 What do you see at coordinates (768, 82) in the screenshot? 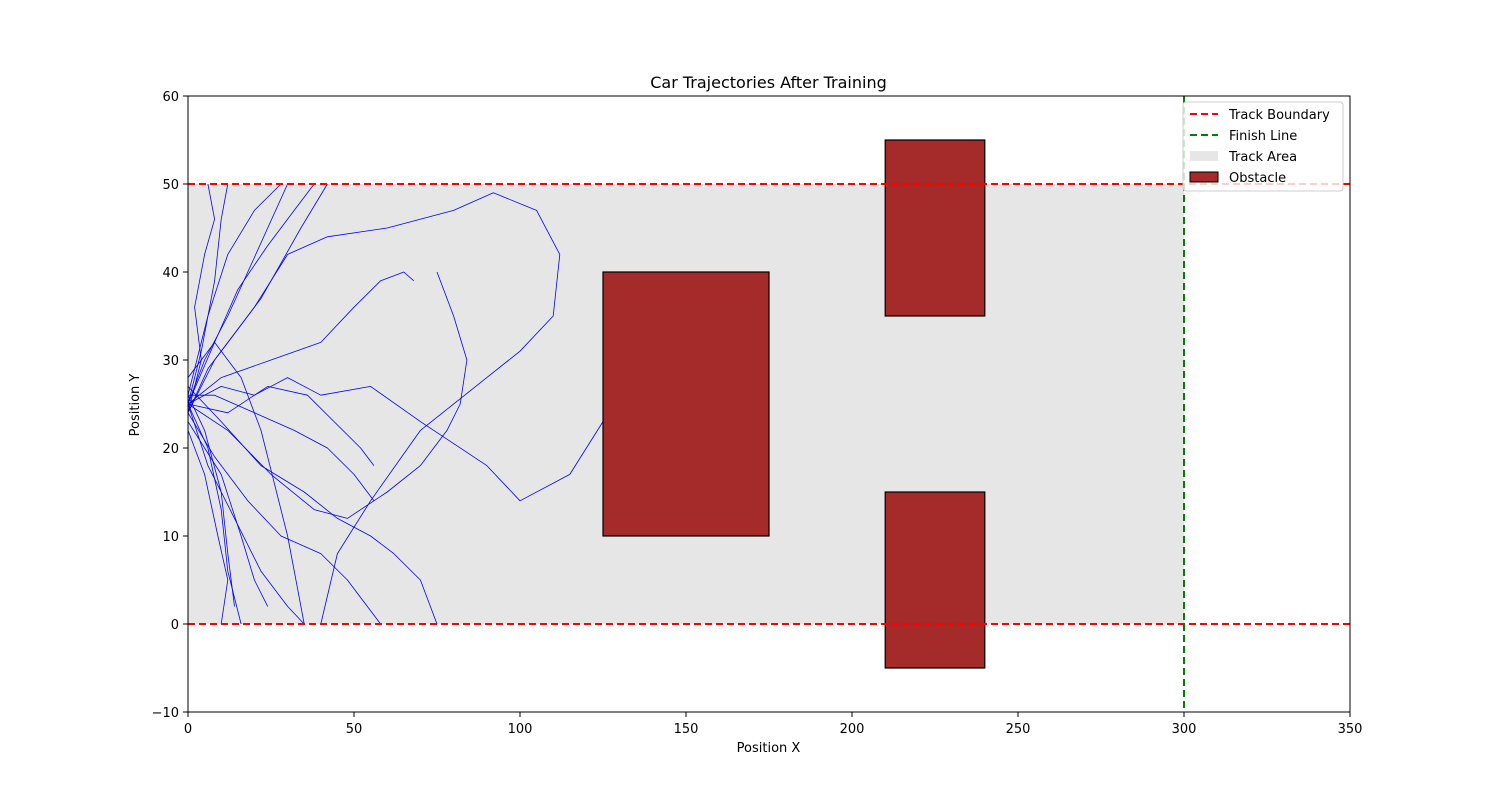
I see `chart-title: Car Trajectories After Training` at bounding box center [768, 82].